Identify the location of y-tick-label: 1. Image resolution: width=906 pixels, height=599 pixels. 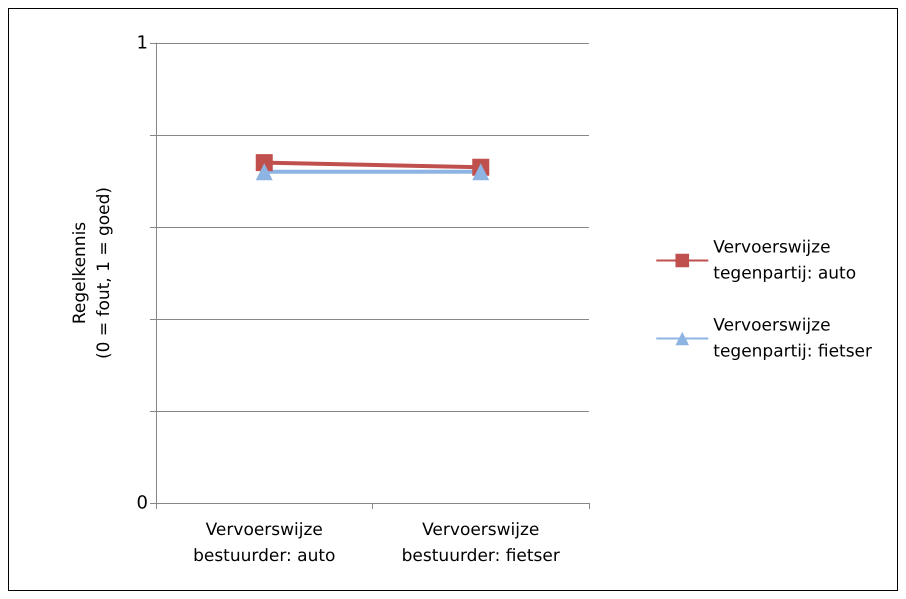
(142, 43).